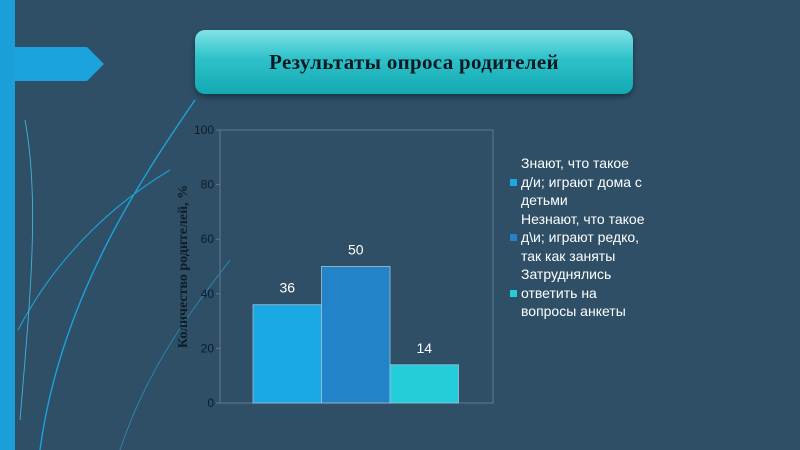 The height and width of the screenshot is (450, 800). What do you see at coordinates (208, 348) in the screenshot?
I see `y-tick-label: 20` at bounding box center [208, 348].